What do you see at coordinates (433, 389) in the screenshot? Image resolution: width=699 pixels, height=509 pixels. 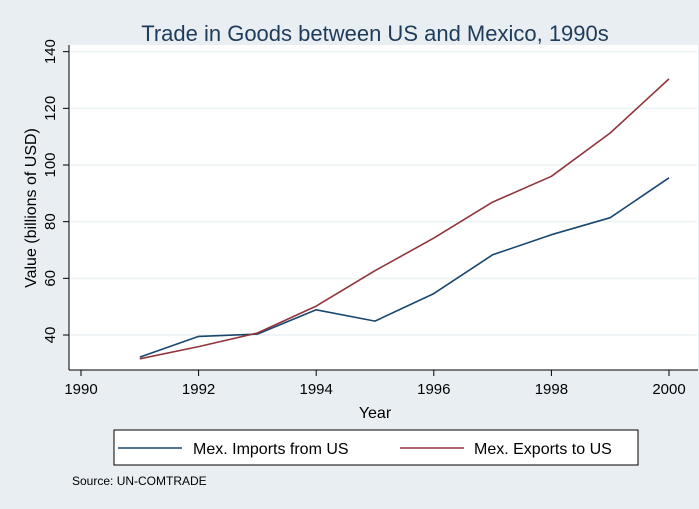 I see `x-tick-label: 1996` at bounding box center [433, 389].